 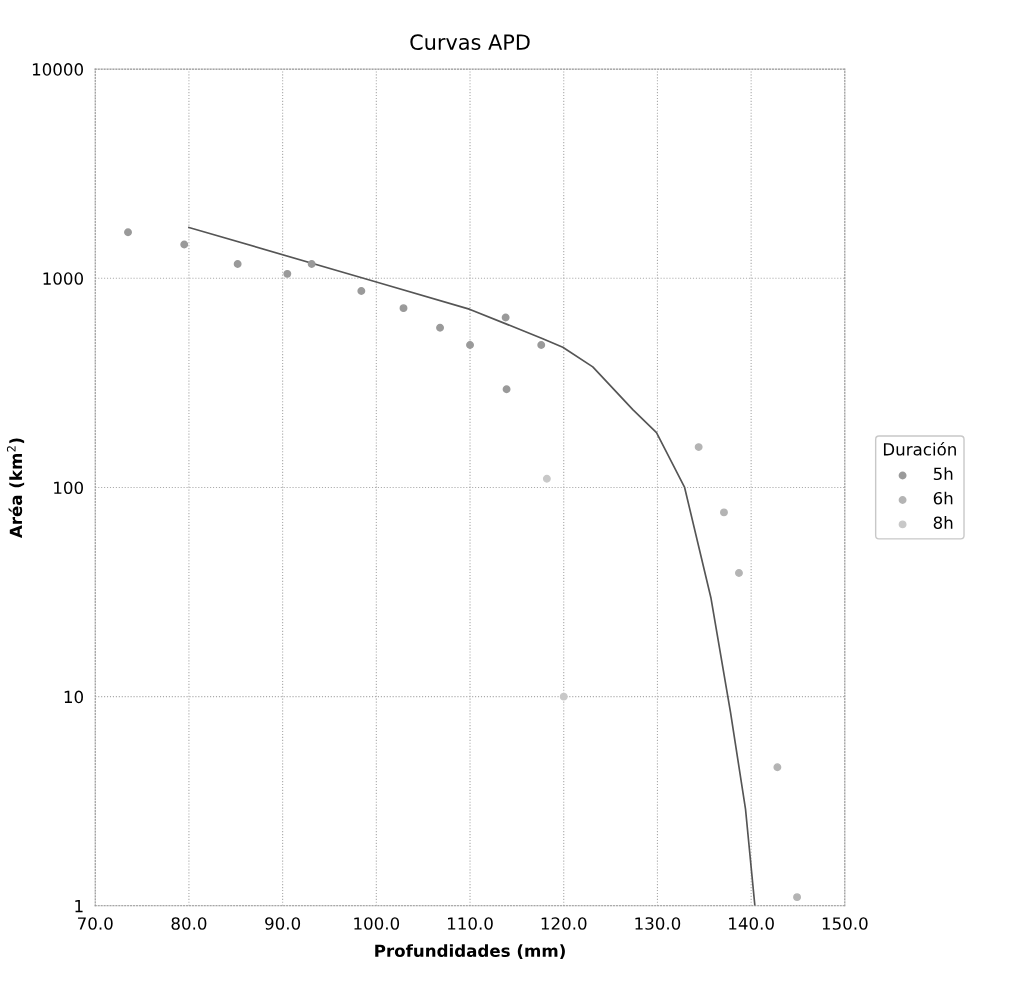 What do you see at coordinates (189, 923) in the screenshot?
I see `x-tick-label: 80.0` at bounding box center [189, 923].